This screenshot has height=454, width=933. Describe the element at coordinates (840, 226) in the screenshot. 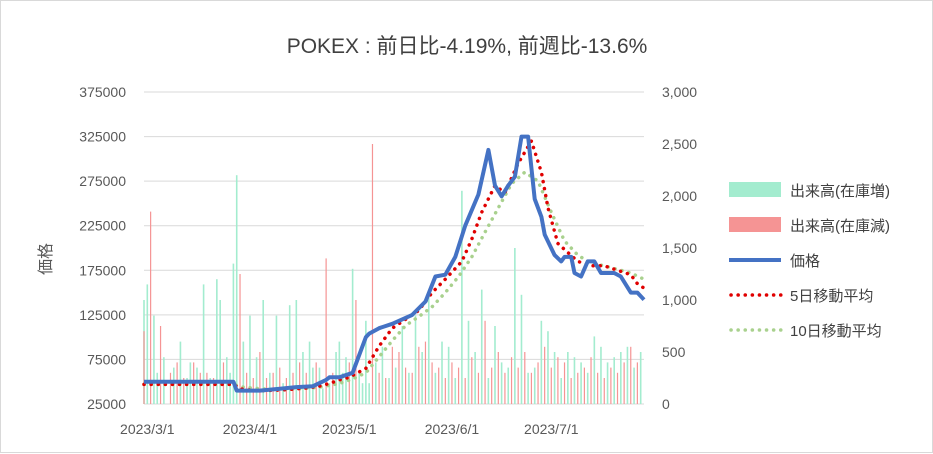

I see `legend-label: 出来高(在庫減)` at that location.